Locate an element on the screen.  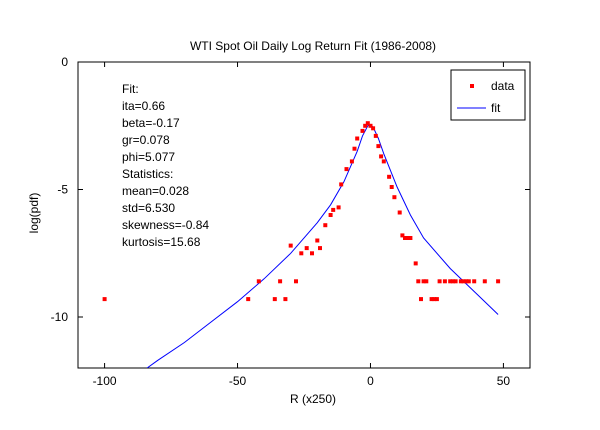
annotation-line: ita=0.66 is located at coordinates (143, 106).